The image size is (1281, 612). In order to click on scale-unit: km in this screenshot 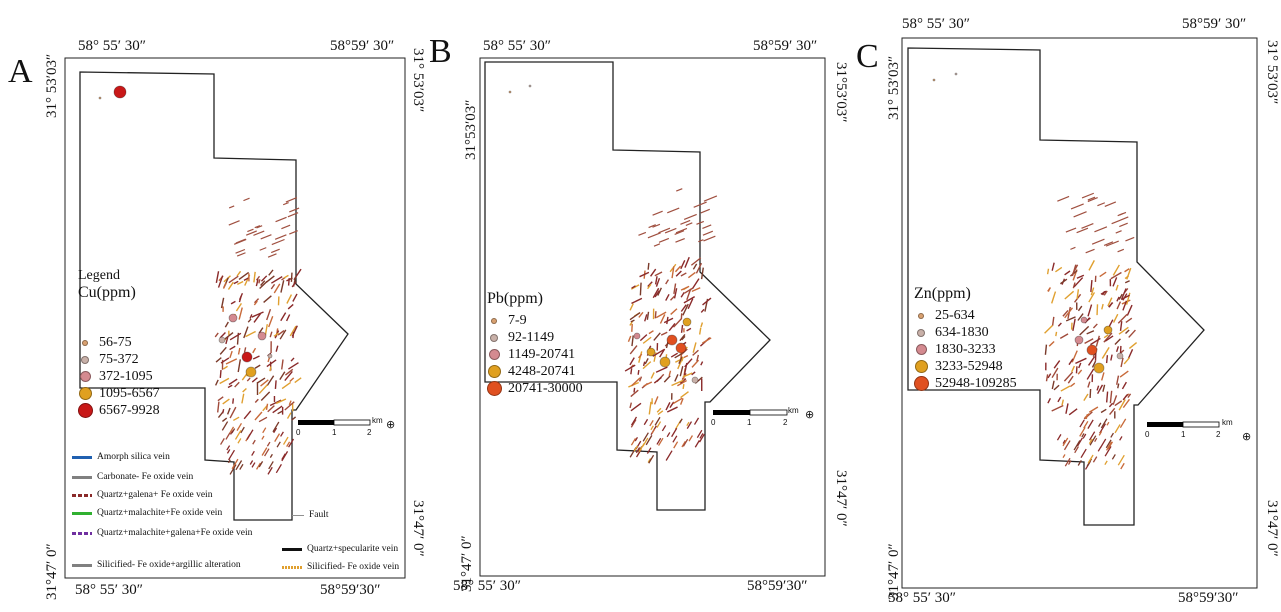, I will do `click(1227, 422)`.